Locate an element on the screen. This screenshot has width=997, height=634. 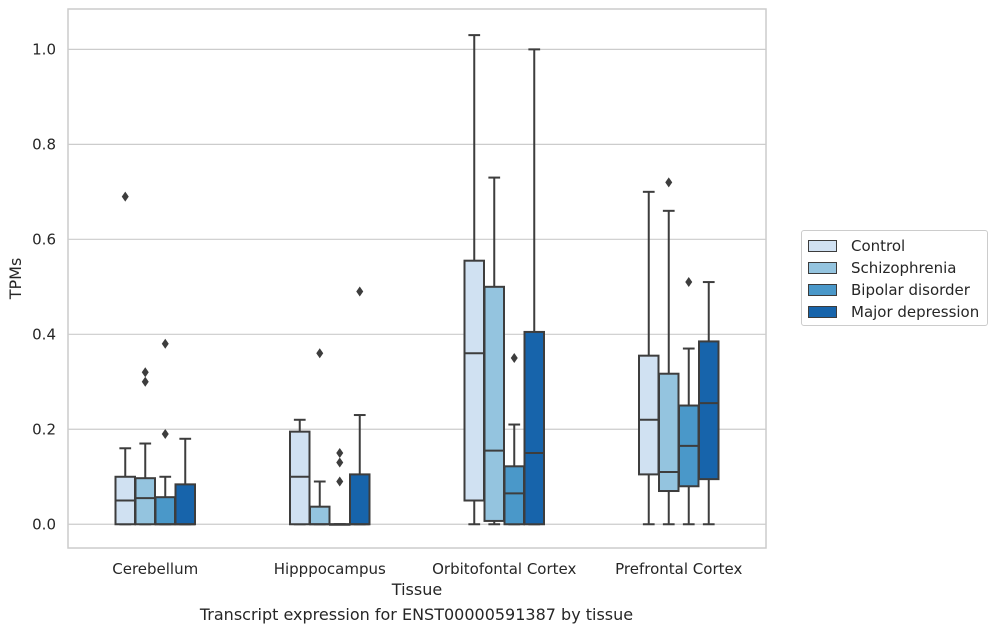
y-tick-label: 0.2 is located at coordinates (44, 429).